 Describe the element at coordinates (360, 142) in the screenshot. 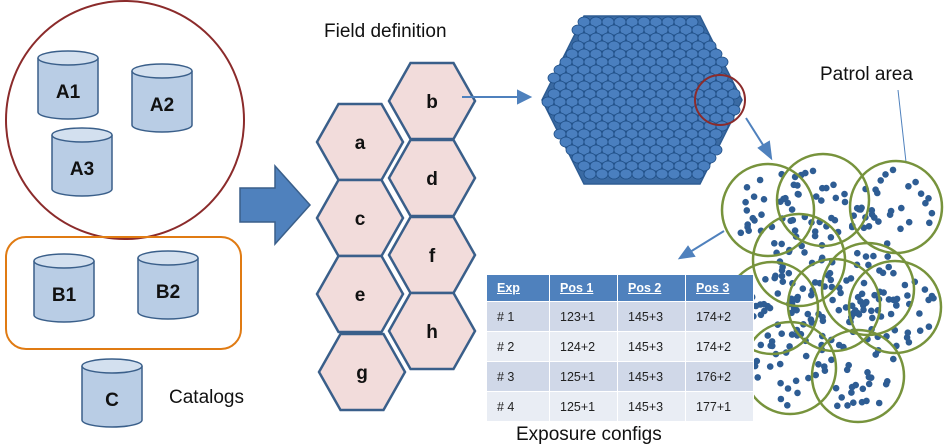

I see `field-hex-a: a` at that location.